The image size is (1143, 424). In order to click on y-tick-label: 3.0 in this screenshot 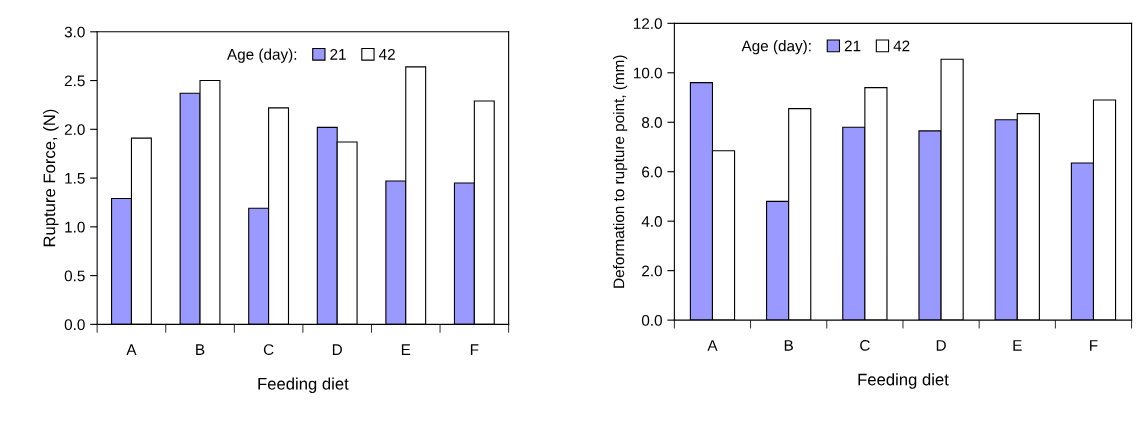, I will do `click(74, 32)`.